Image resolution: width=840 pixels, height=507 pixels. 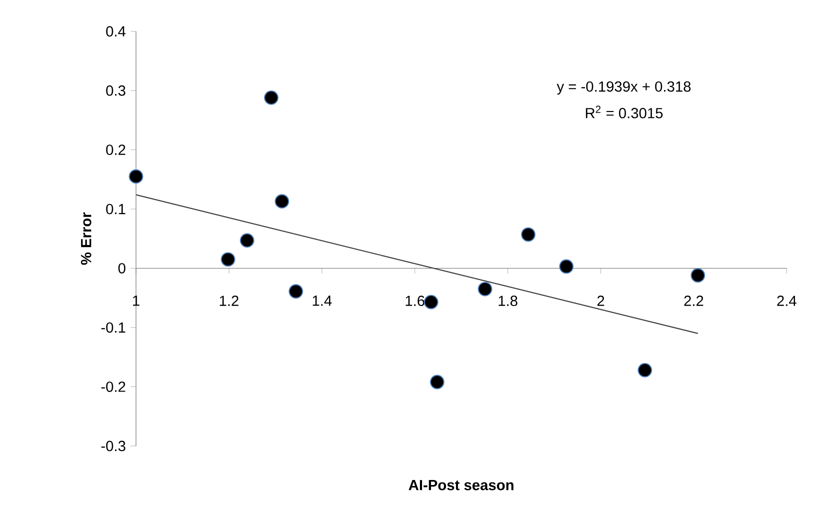 I want to click on x-tick-label: 1, so click(x=136, y=301).